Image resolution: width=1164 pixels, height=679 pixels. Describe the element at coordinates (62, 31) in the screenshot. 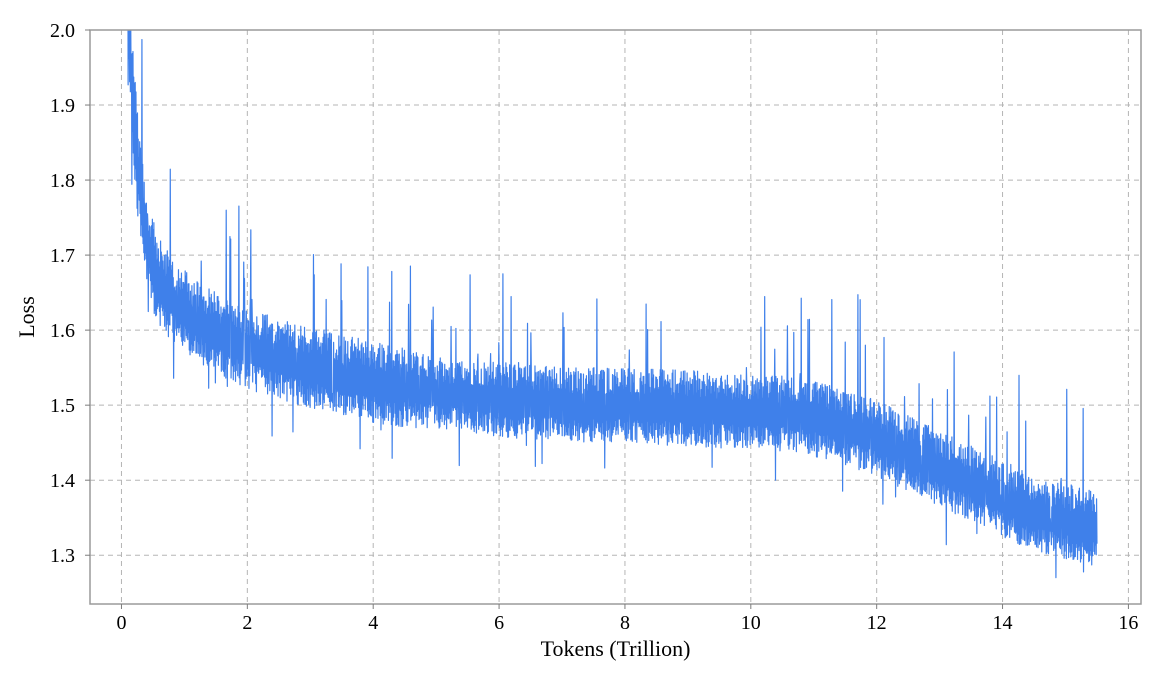

I see `y-tick-label: 2.0` at that location.